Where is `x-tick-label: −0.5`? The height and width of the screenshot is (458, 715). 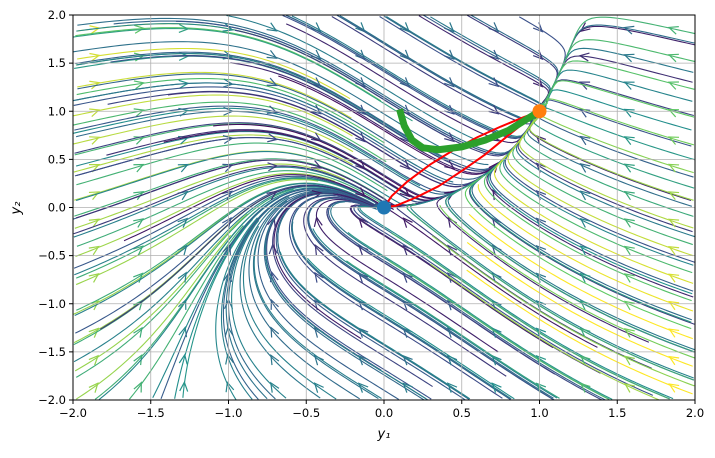
x-tick-label: −0.5 is located at coordinates (306, 413).